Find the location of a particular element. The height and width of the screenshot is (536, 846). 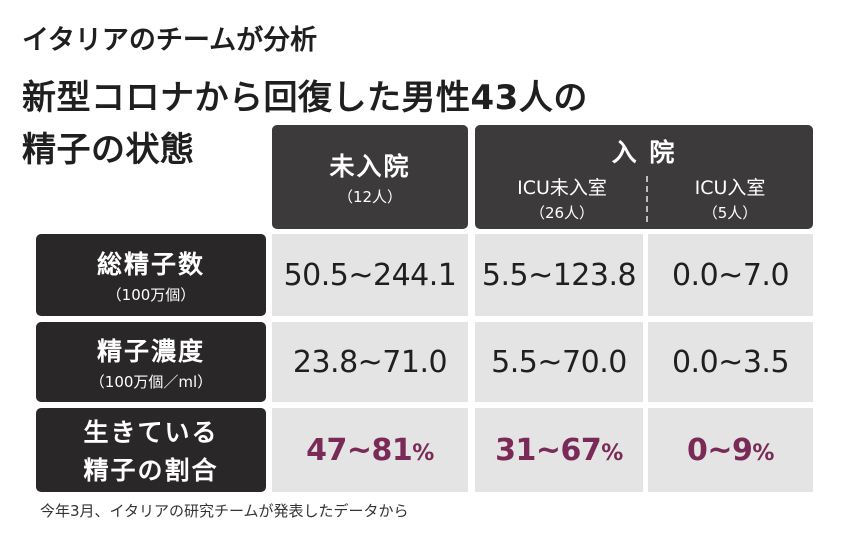

cell-value: 5.5~70.0 is located at coordinates (559, 362).